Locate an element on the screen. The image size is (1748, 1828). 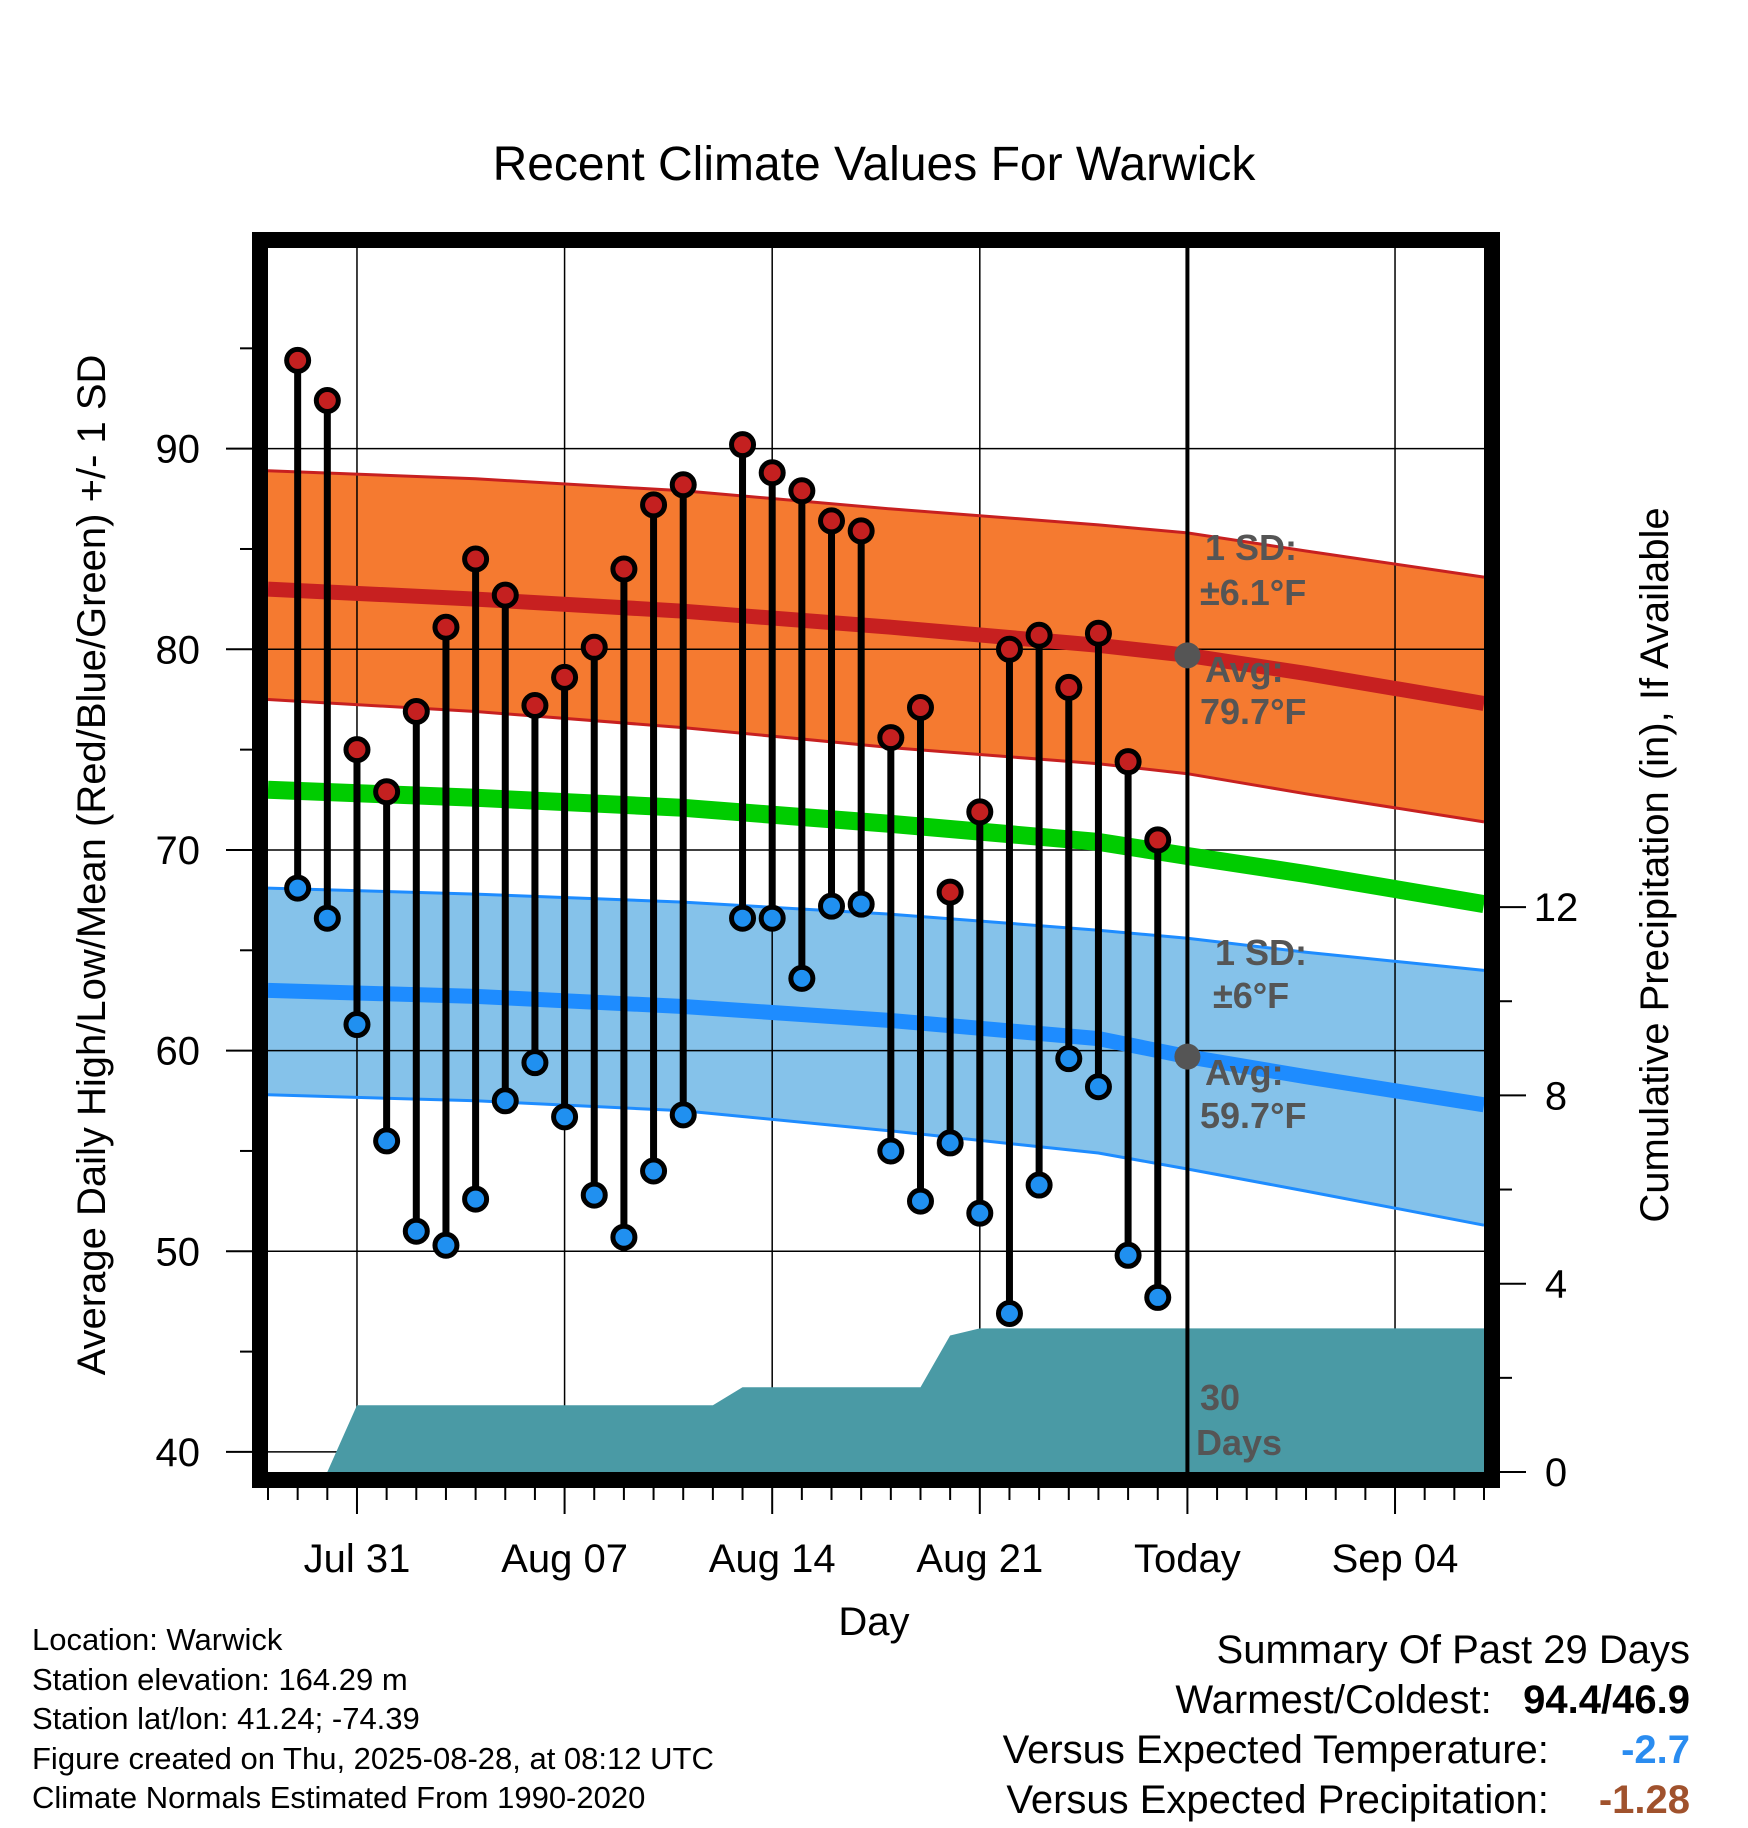
cumulative-precipitation is located at coordinates (876, 1400).